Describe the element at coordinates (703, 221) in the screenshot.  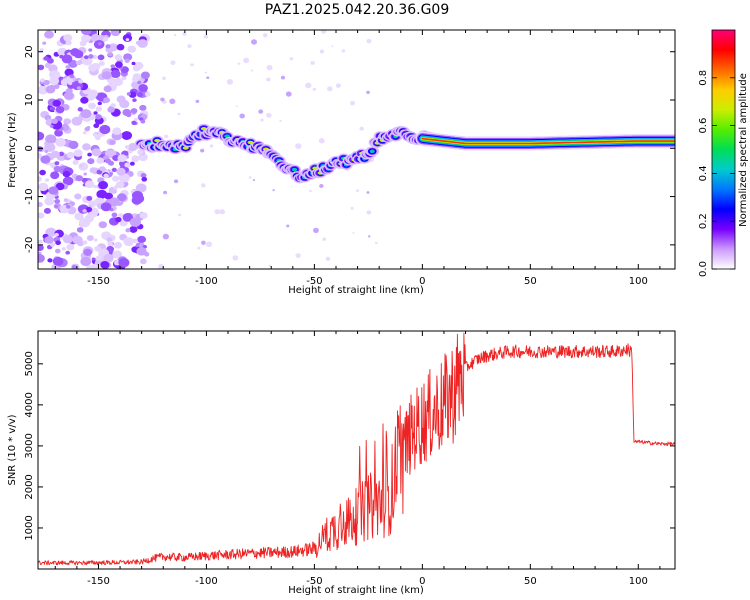
I see `colorbar-tick-label: 0.2` at that location.